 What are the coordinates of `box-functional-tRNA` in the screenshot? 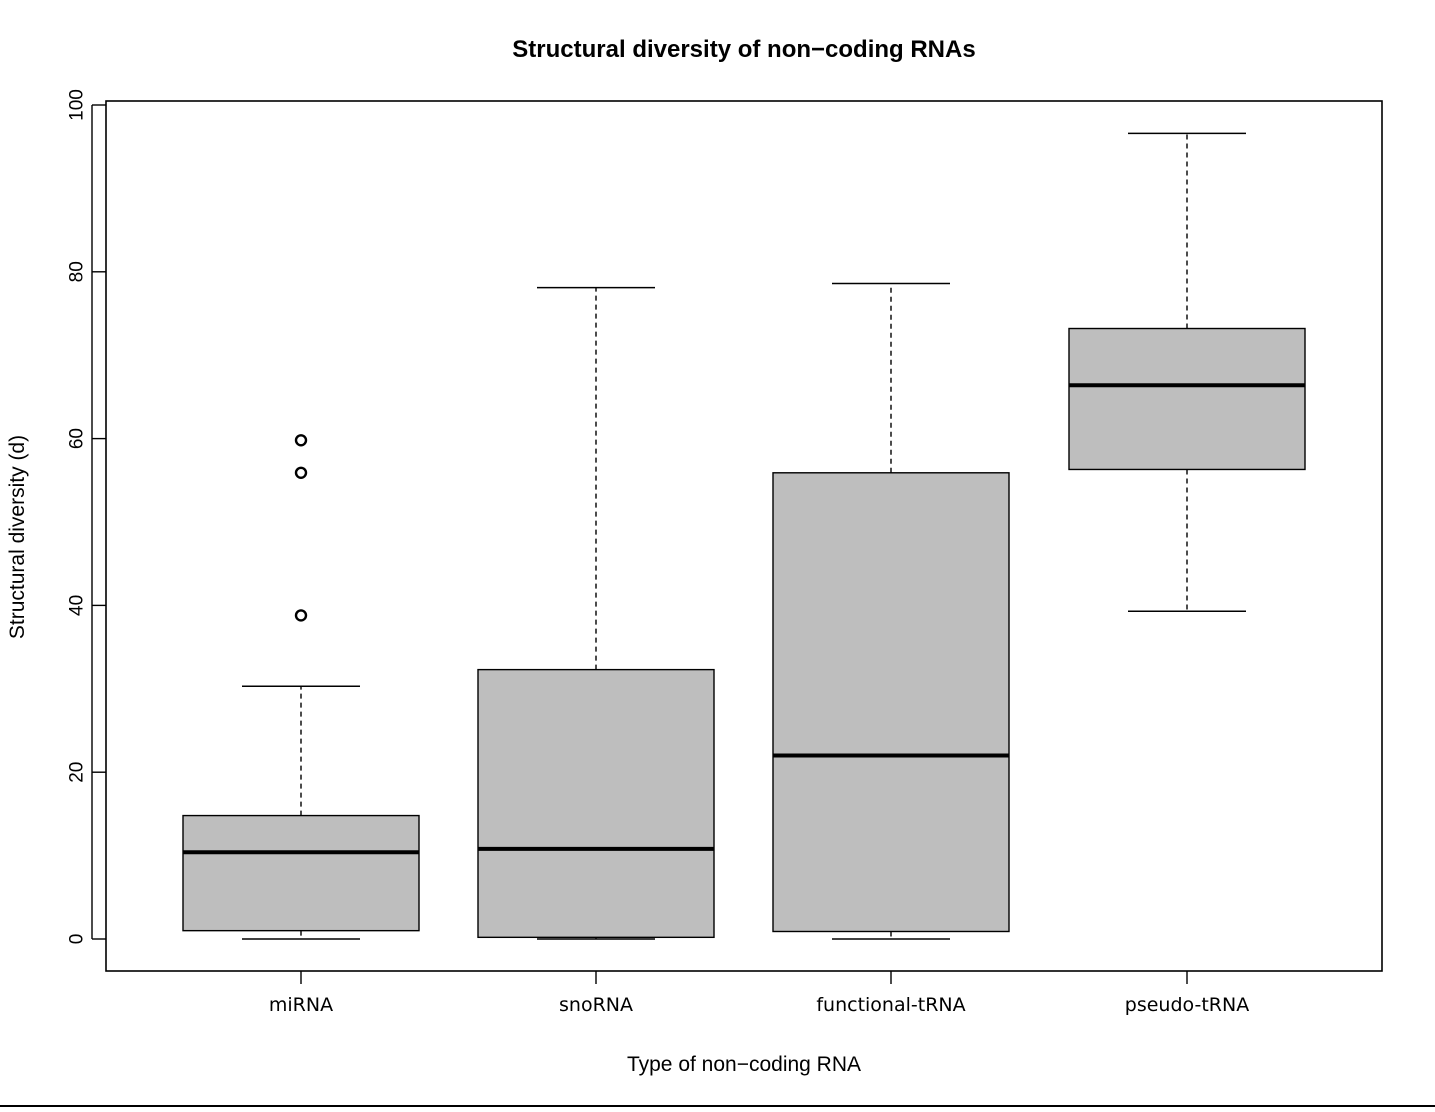 It's located at (891, 611).